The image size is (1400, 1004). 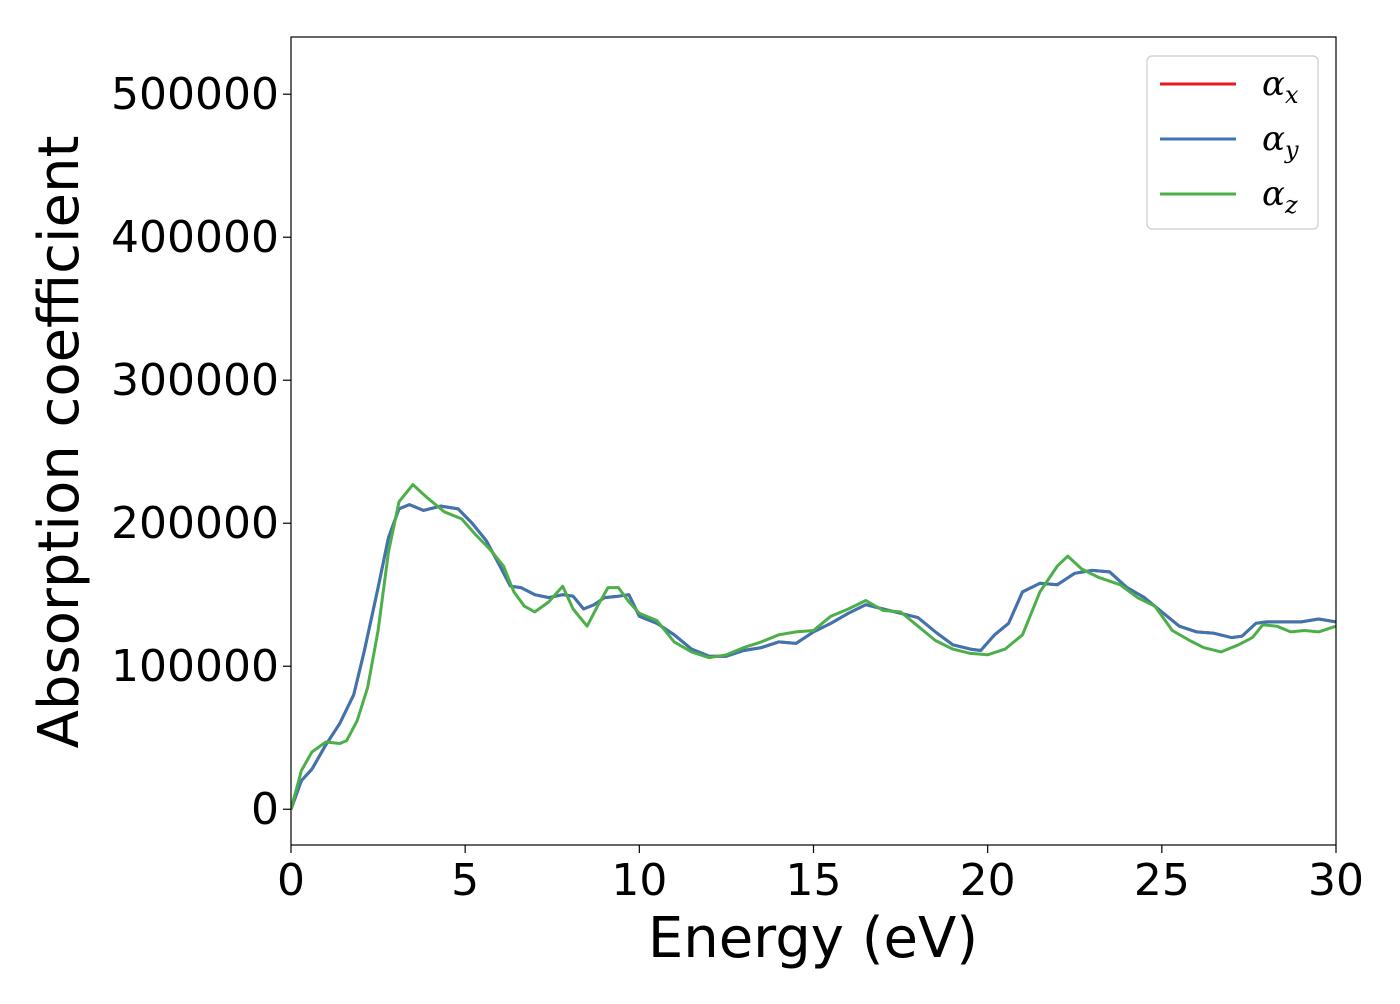 What do you see at coordinates (988, 880) in the screenshot?
I see `x-tick-label: 20` at bounding box center [988, 880].